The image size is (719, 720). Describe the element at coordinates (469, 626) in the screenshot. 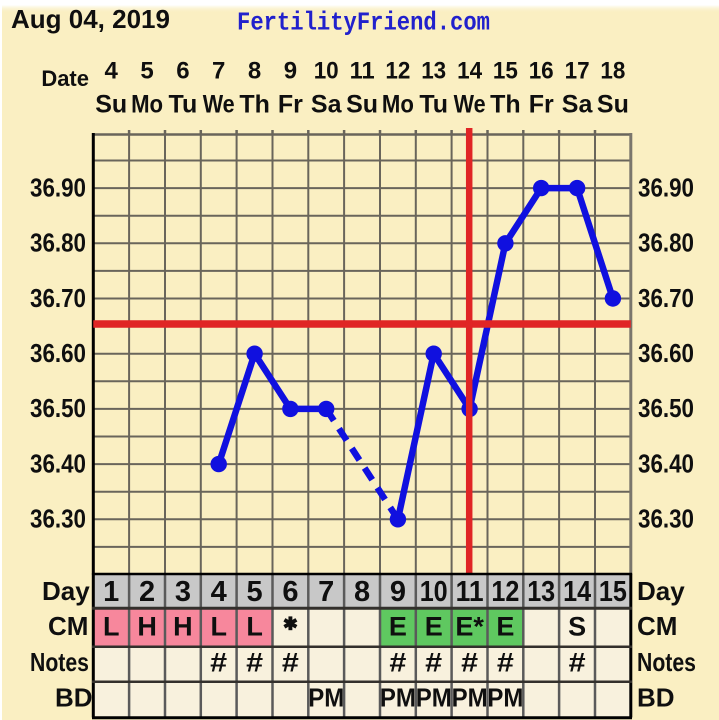

I see `svg-text: E*` at that location.